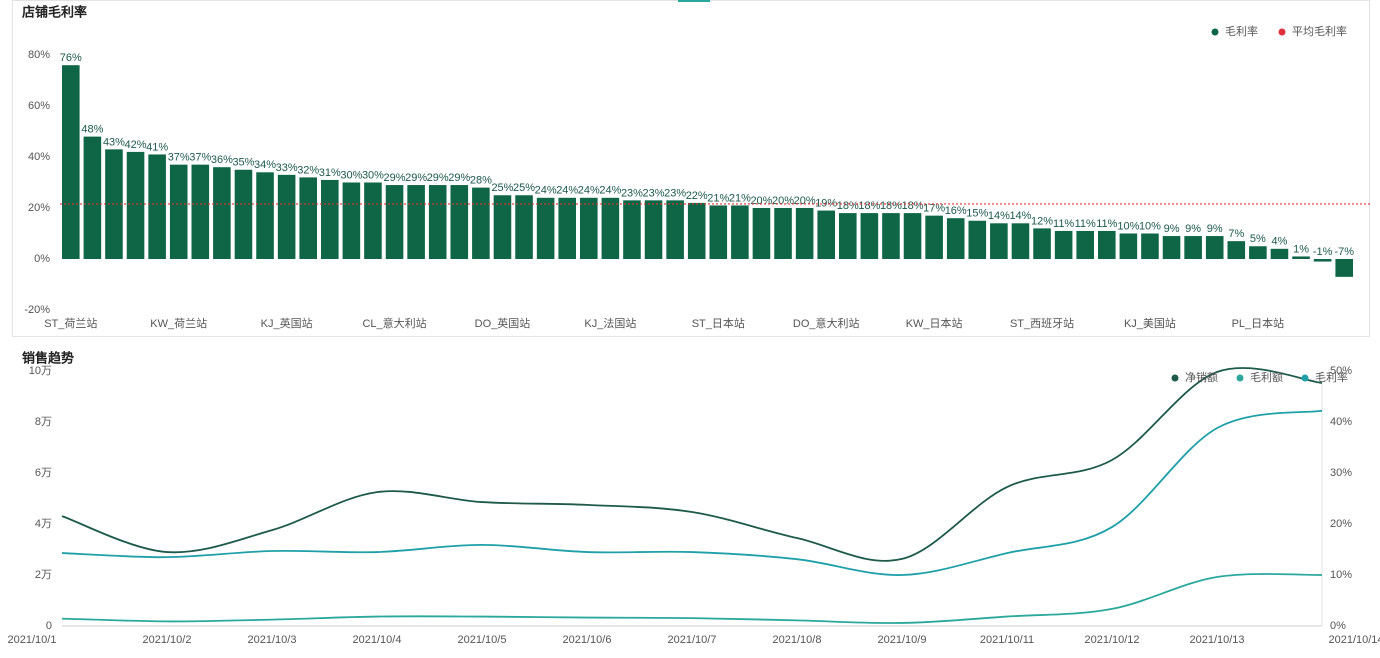 Image resolution: width=1380 pixels, height=658 pixels. Describe the element at coordinates (697, 196) in the screenshot. I see `value-label: 22%` at that location.